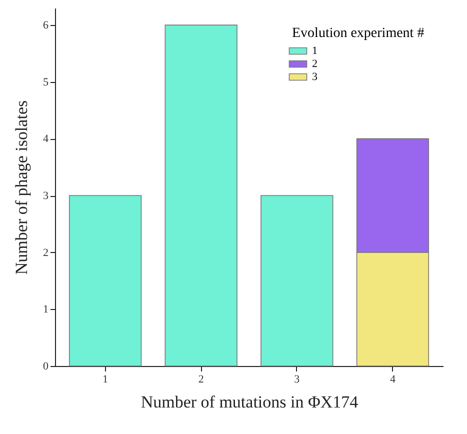 Image resolution: width=467 pixels, height=434 pixels. I want to click on y-tick-label: 1, so click(45, 310).